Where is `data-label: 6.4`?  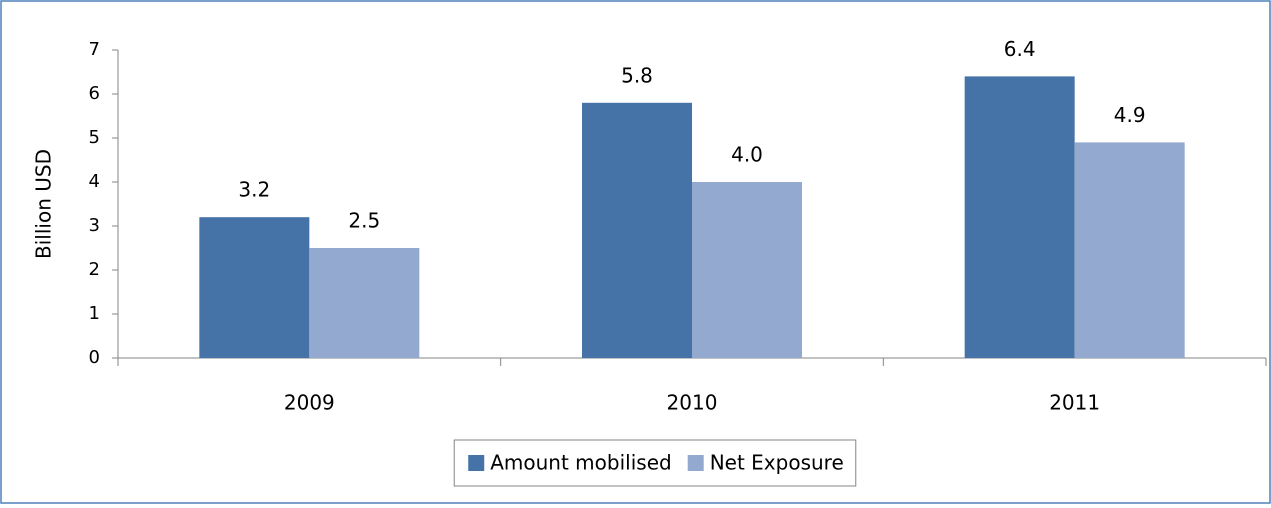 data-label: 6.4 is located at coordinates (1020, 49).